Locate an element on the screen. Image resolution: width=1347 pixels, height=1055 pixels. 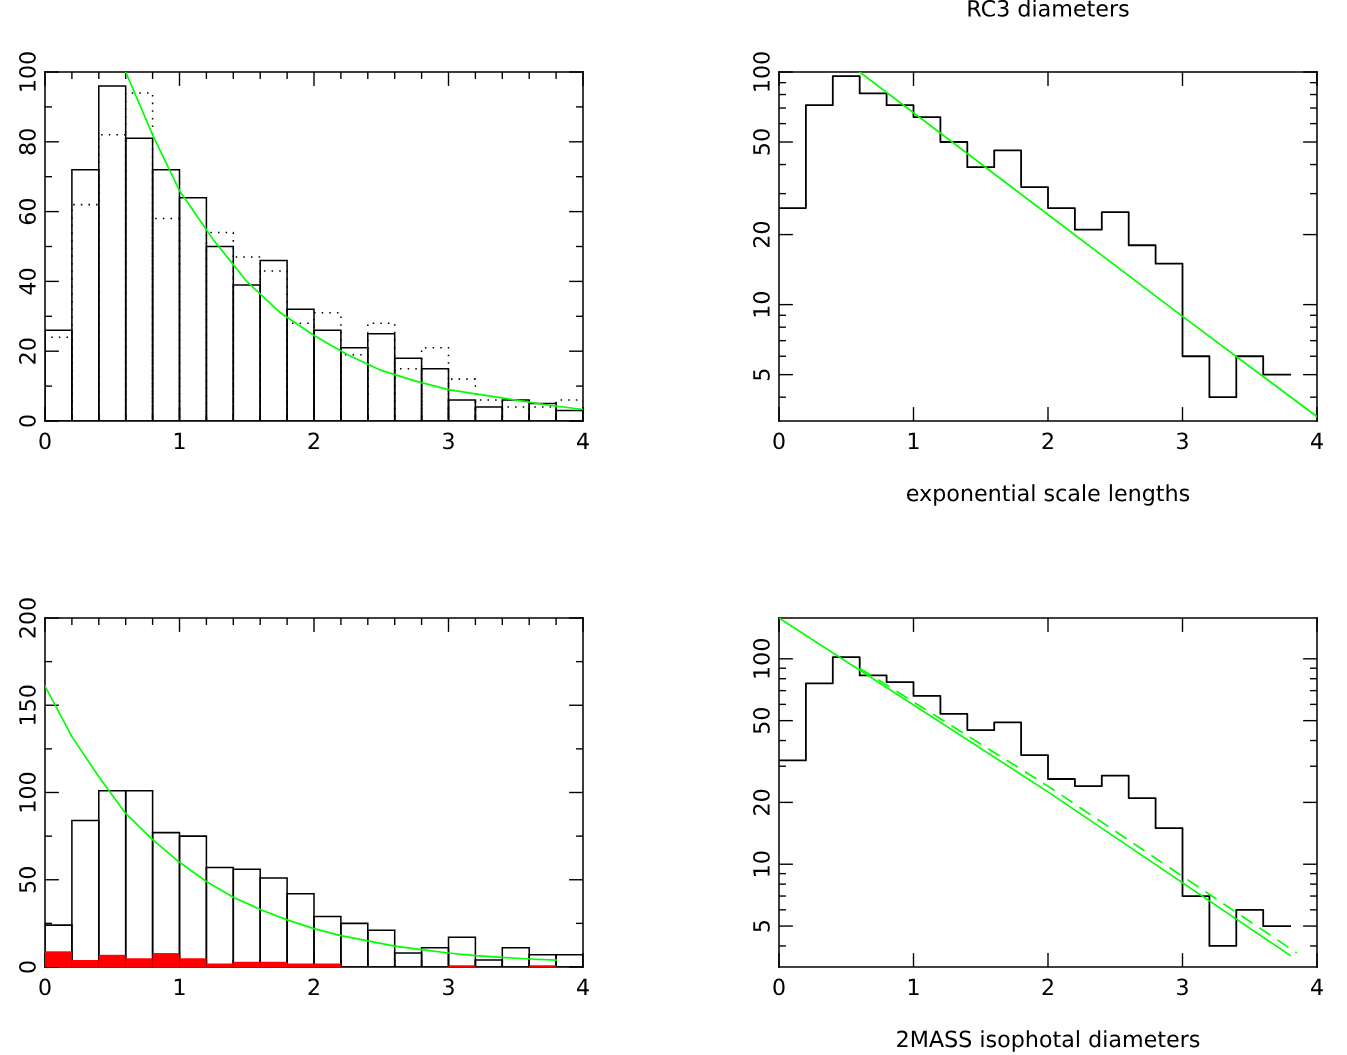
y-tick-label: 200 is located at coordinates (27, 618).